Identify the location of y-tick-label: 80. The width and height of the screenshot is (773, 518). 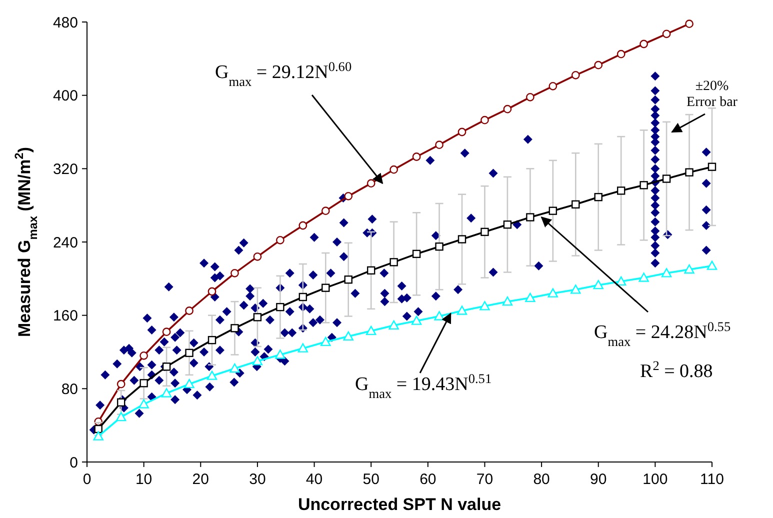
(69, 389).